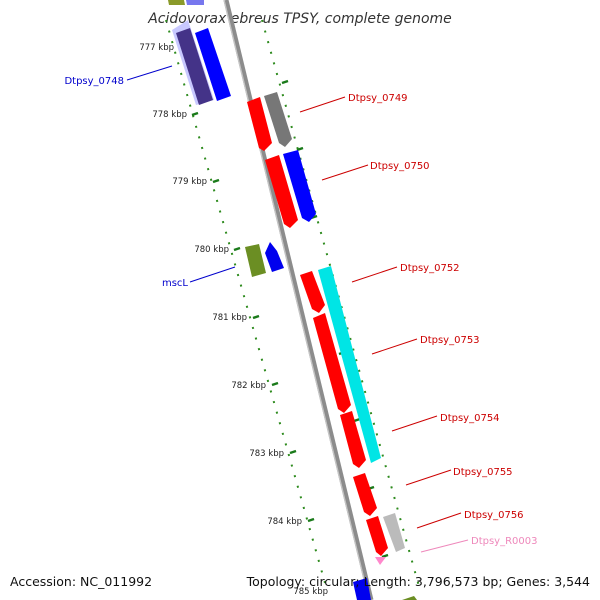 Image resolution: width=600 pixels, height=600 pixels. Describe the element at coordinates (378, 98) in the screenshot. I see `gene-label-dtpsy-0749: Dtpsy_0749` at that location.